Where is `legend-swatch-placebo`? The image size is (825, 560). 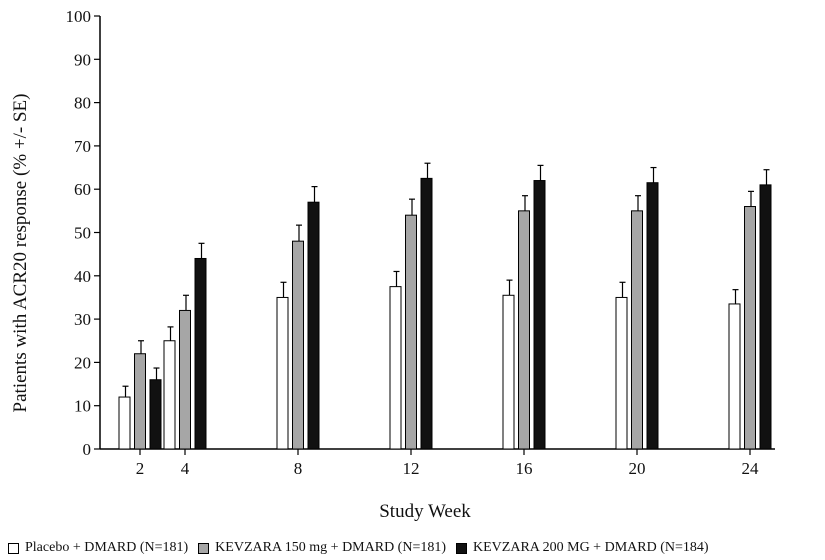
legend-swatch-placebo is located at coordinates (13, 548).